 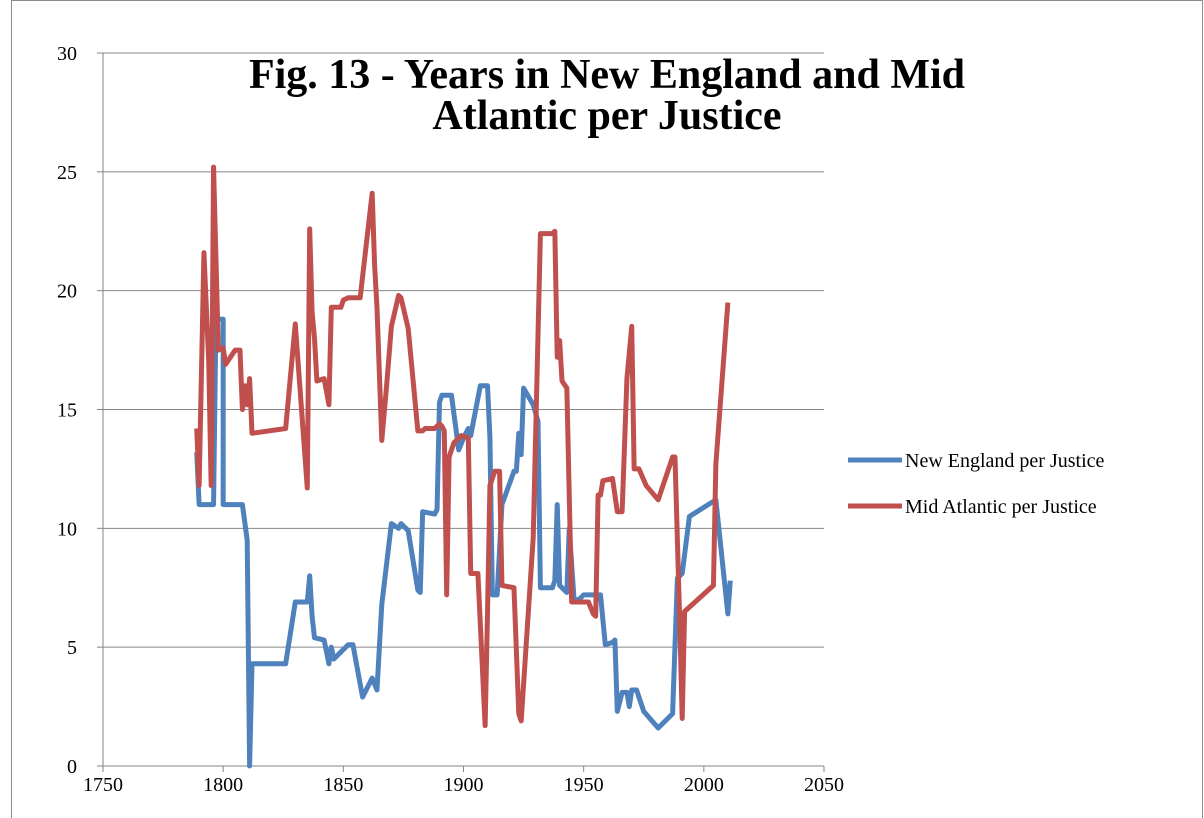 I want to click on y-tick-label: 20, so click(x=67, y=292).